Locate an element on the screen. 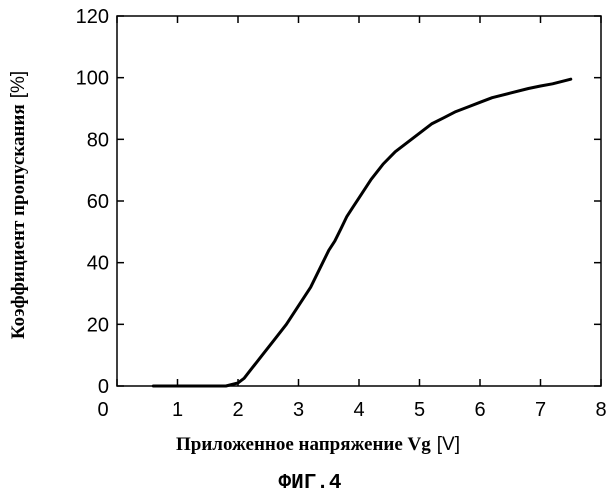  y-tick-label: 40 is located at coordinates (98, 264).